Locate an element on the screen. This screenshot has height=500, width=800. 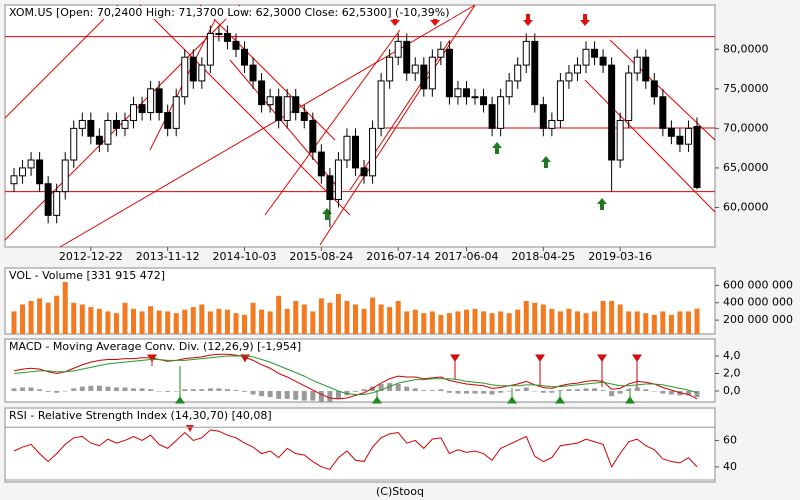
series-line is located at coordinates (355, 376).